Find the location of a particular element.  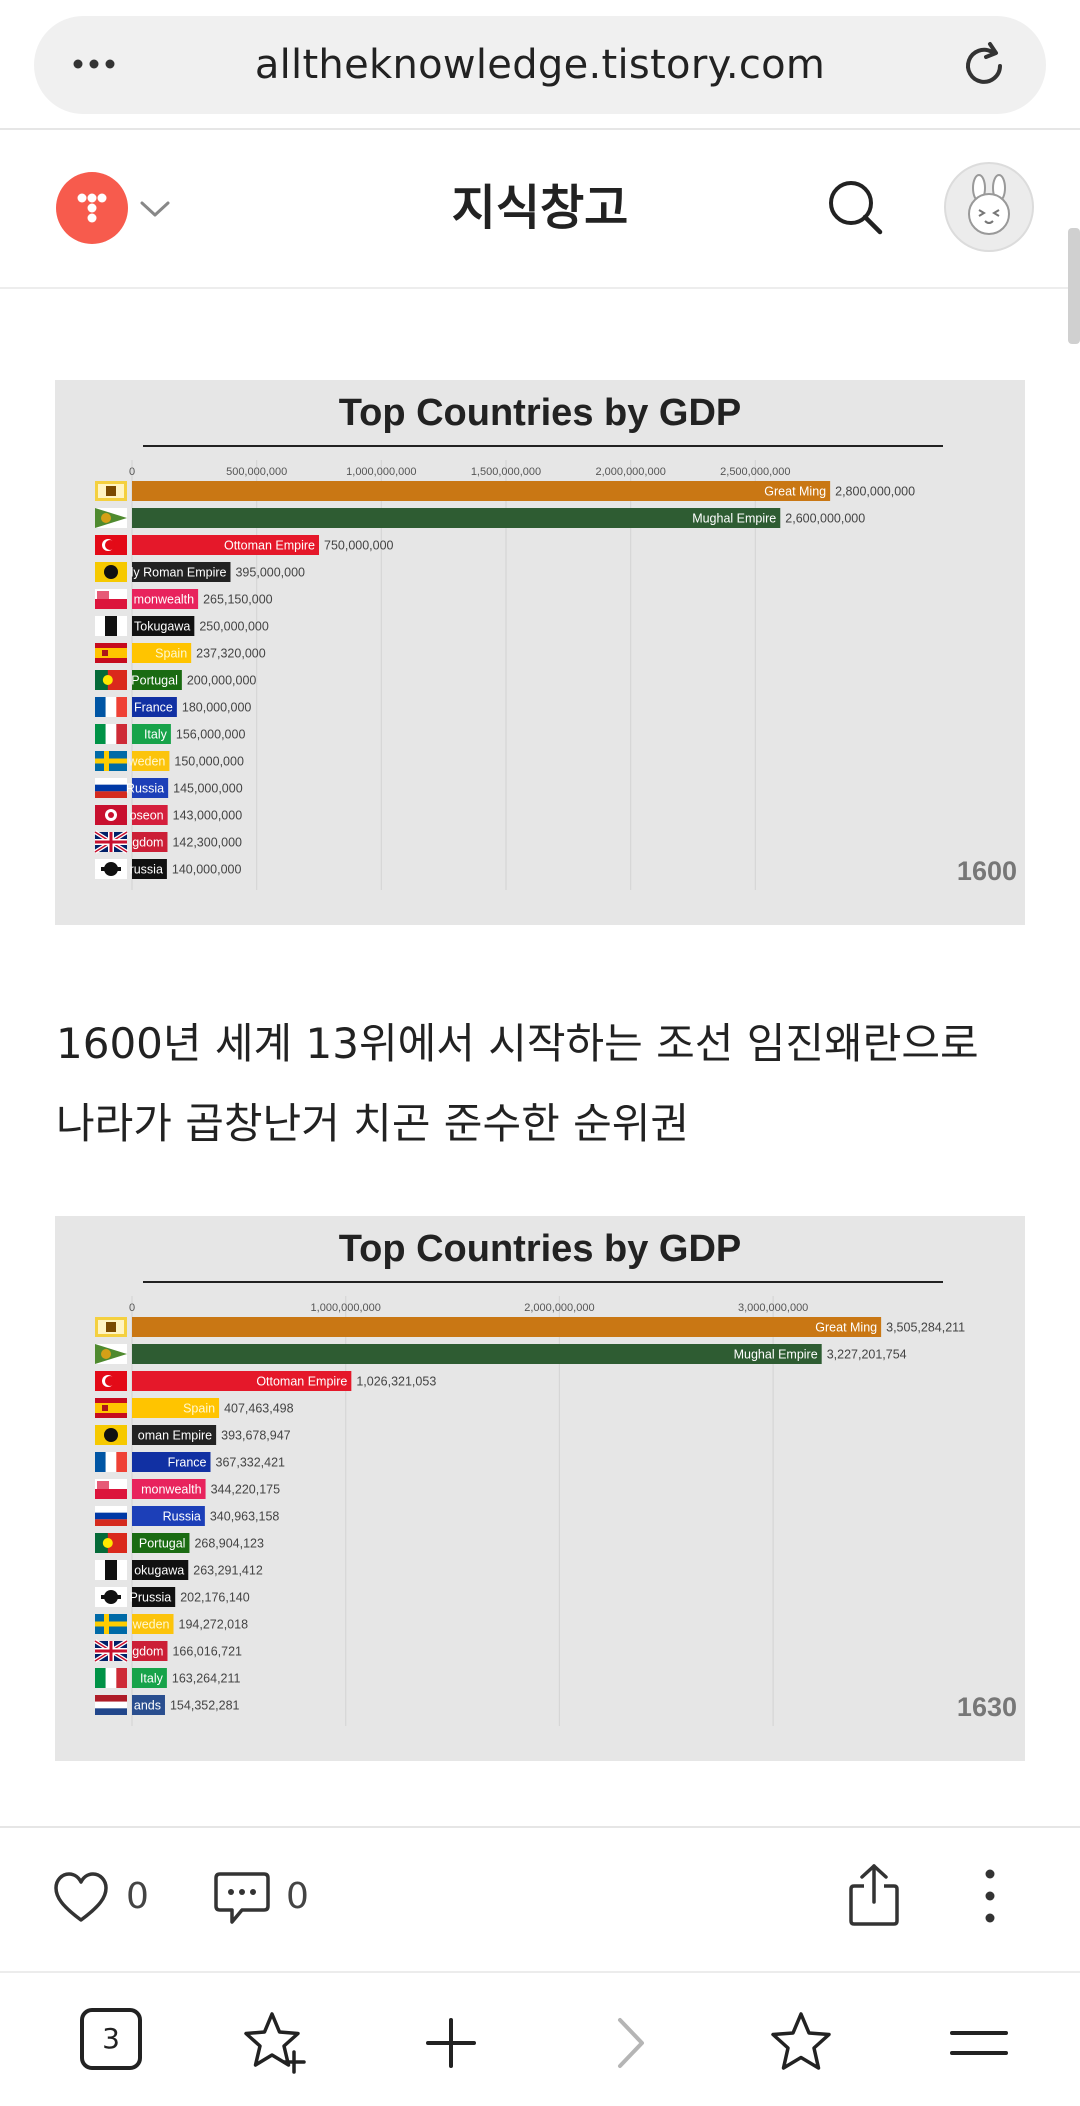

value-label: 154,352,281 is located at coordinates (205, 1706).